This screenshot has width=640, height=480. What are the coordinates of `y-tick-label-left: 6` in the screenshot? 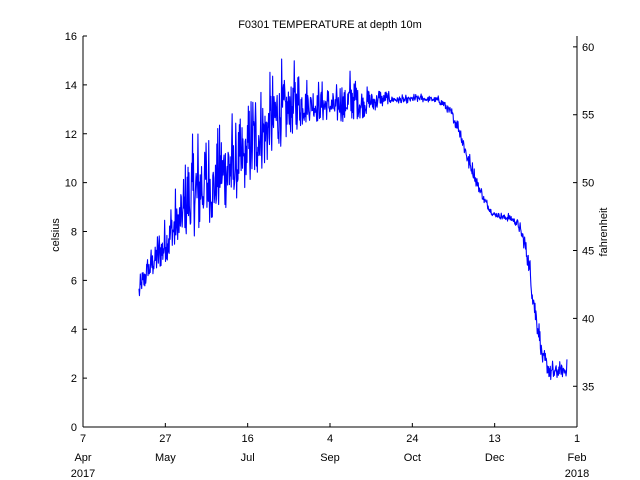 It's located at (74, 281).